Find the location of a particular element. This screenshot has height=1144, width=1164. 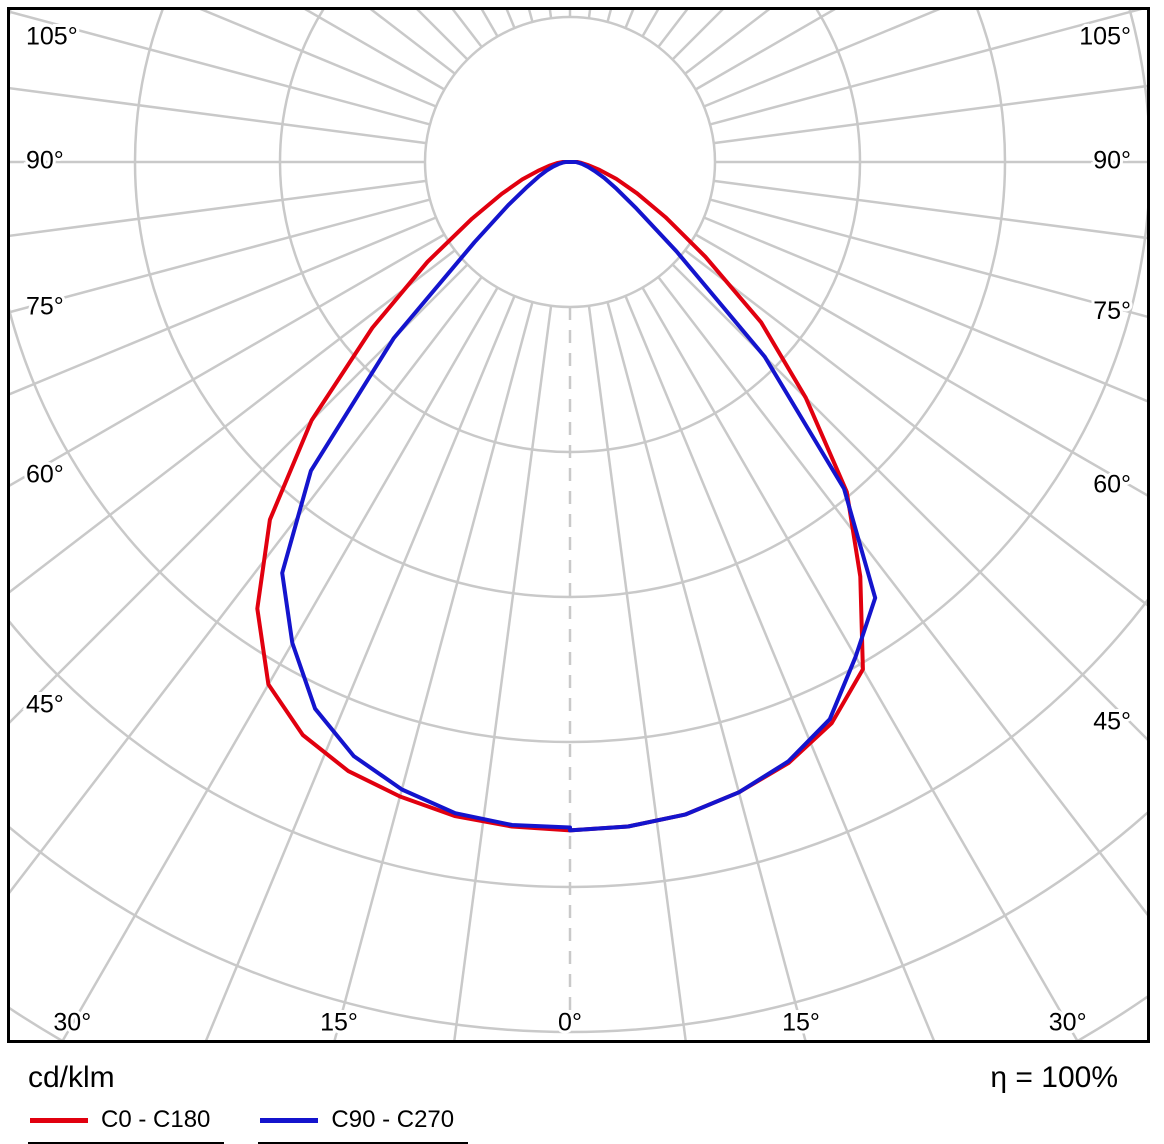

unit-label: cd/klm is located at coordinates (71, 1077).